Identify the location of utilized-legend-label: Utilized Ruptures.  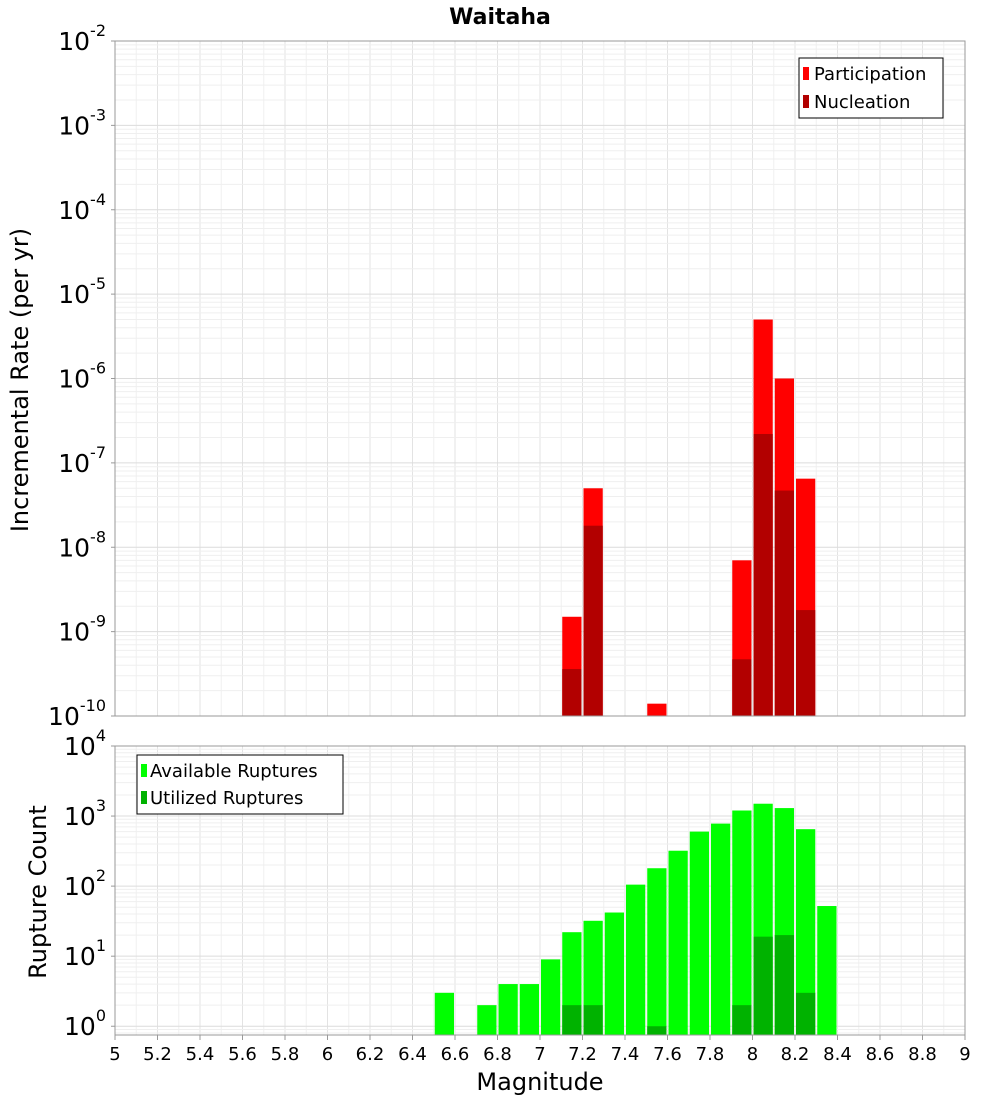
(226, 798).